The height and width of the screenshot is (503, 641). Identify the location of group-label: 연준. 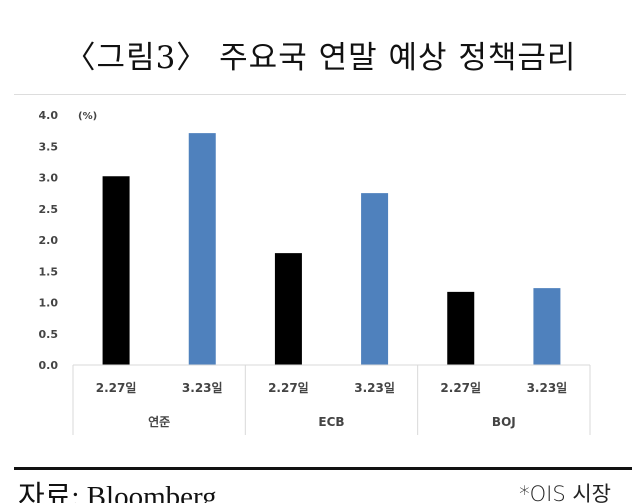
(159, 421).